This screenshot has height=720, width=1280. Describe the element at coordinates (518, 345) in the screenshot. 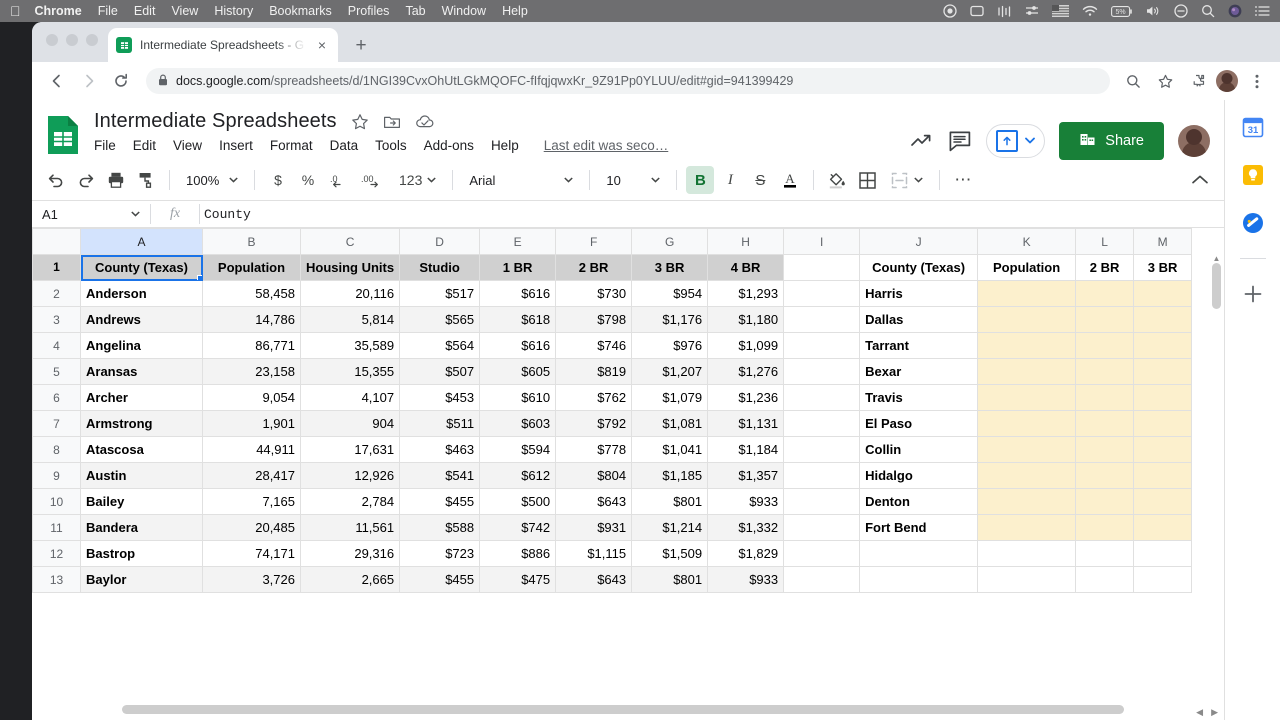

I see `cell-E4: $616` at that location.